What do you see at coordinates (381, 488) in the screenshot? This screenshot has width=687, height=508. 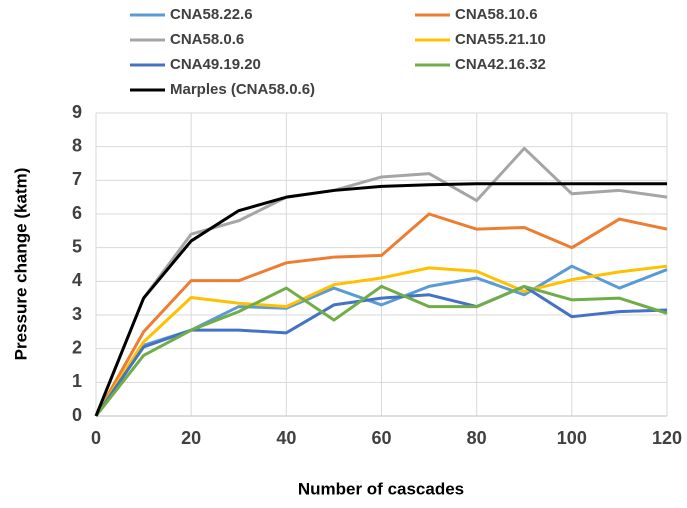 I see `x-axis-label: Number of cascades` at bounding box center [381, 488].